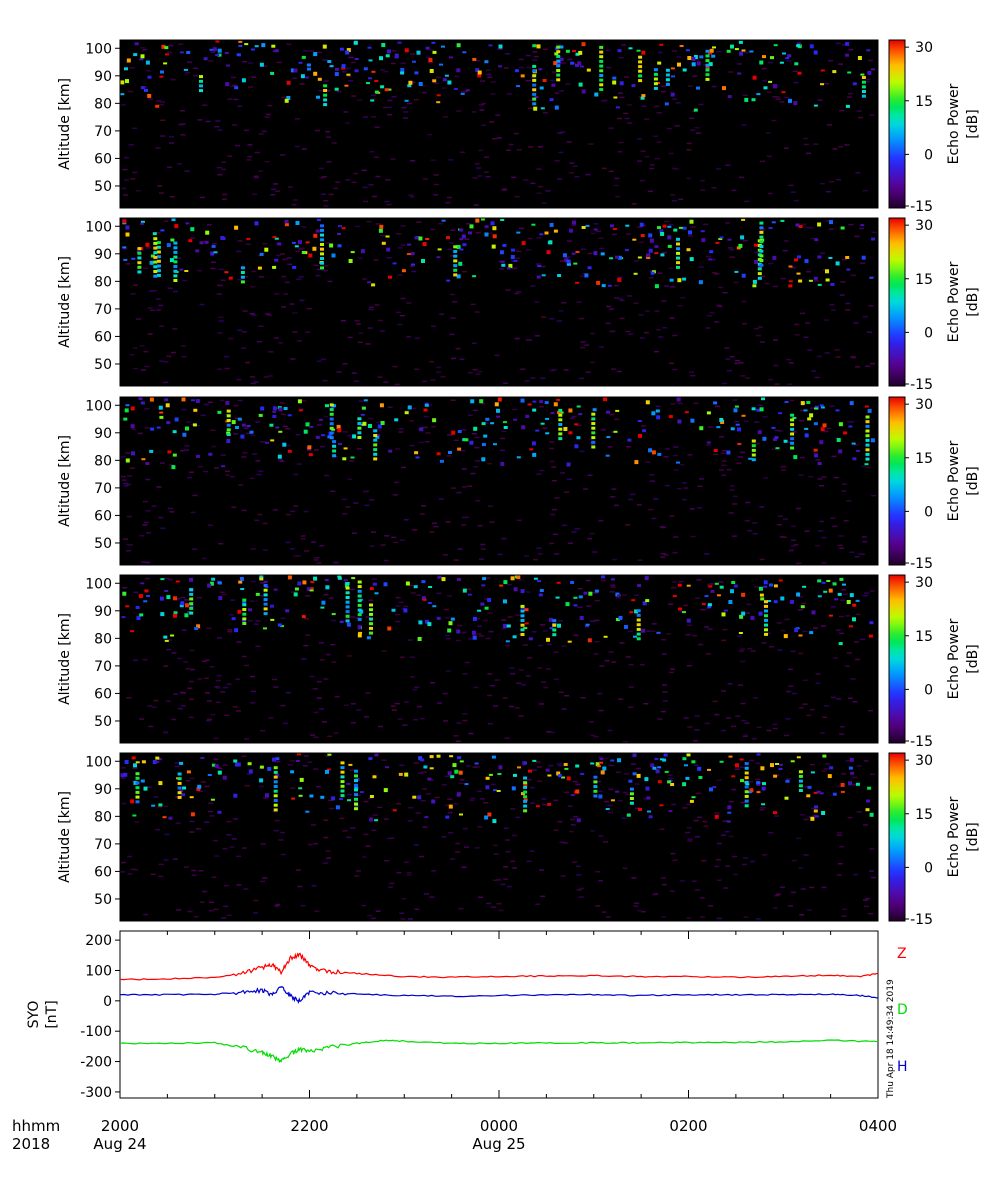  I want to click on y-tick-label: 0, so click(107, 1002).